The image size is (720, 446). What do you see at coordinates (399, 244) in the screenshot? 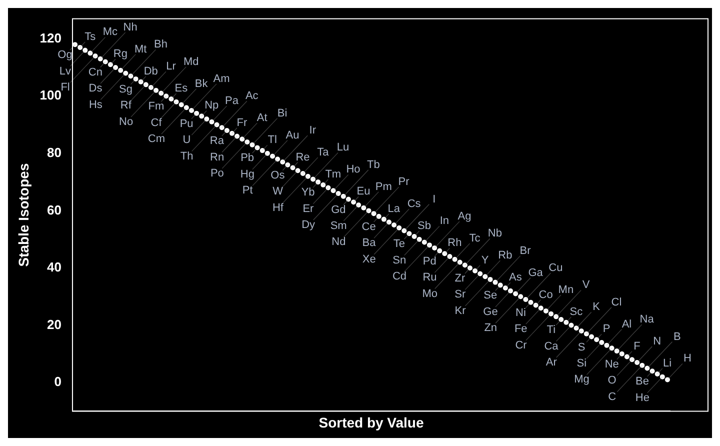
I see `annotation: Te` at bounding box center [399, 244].